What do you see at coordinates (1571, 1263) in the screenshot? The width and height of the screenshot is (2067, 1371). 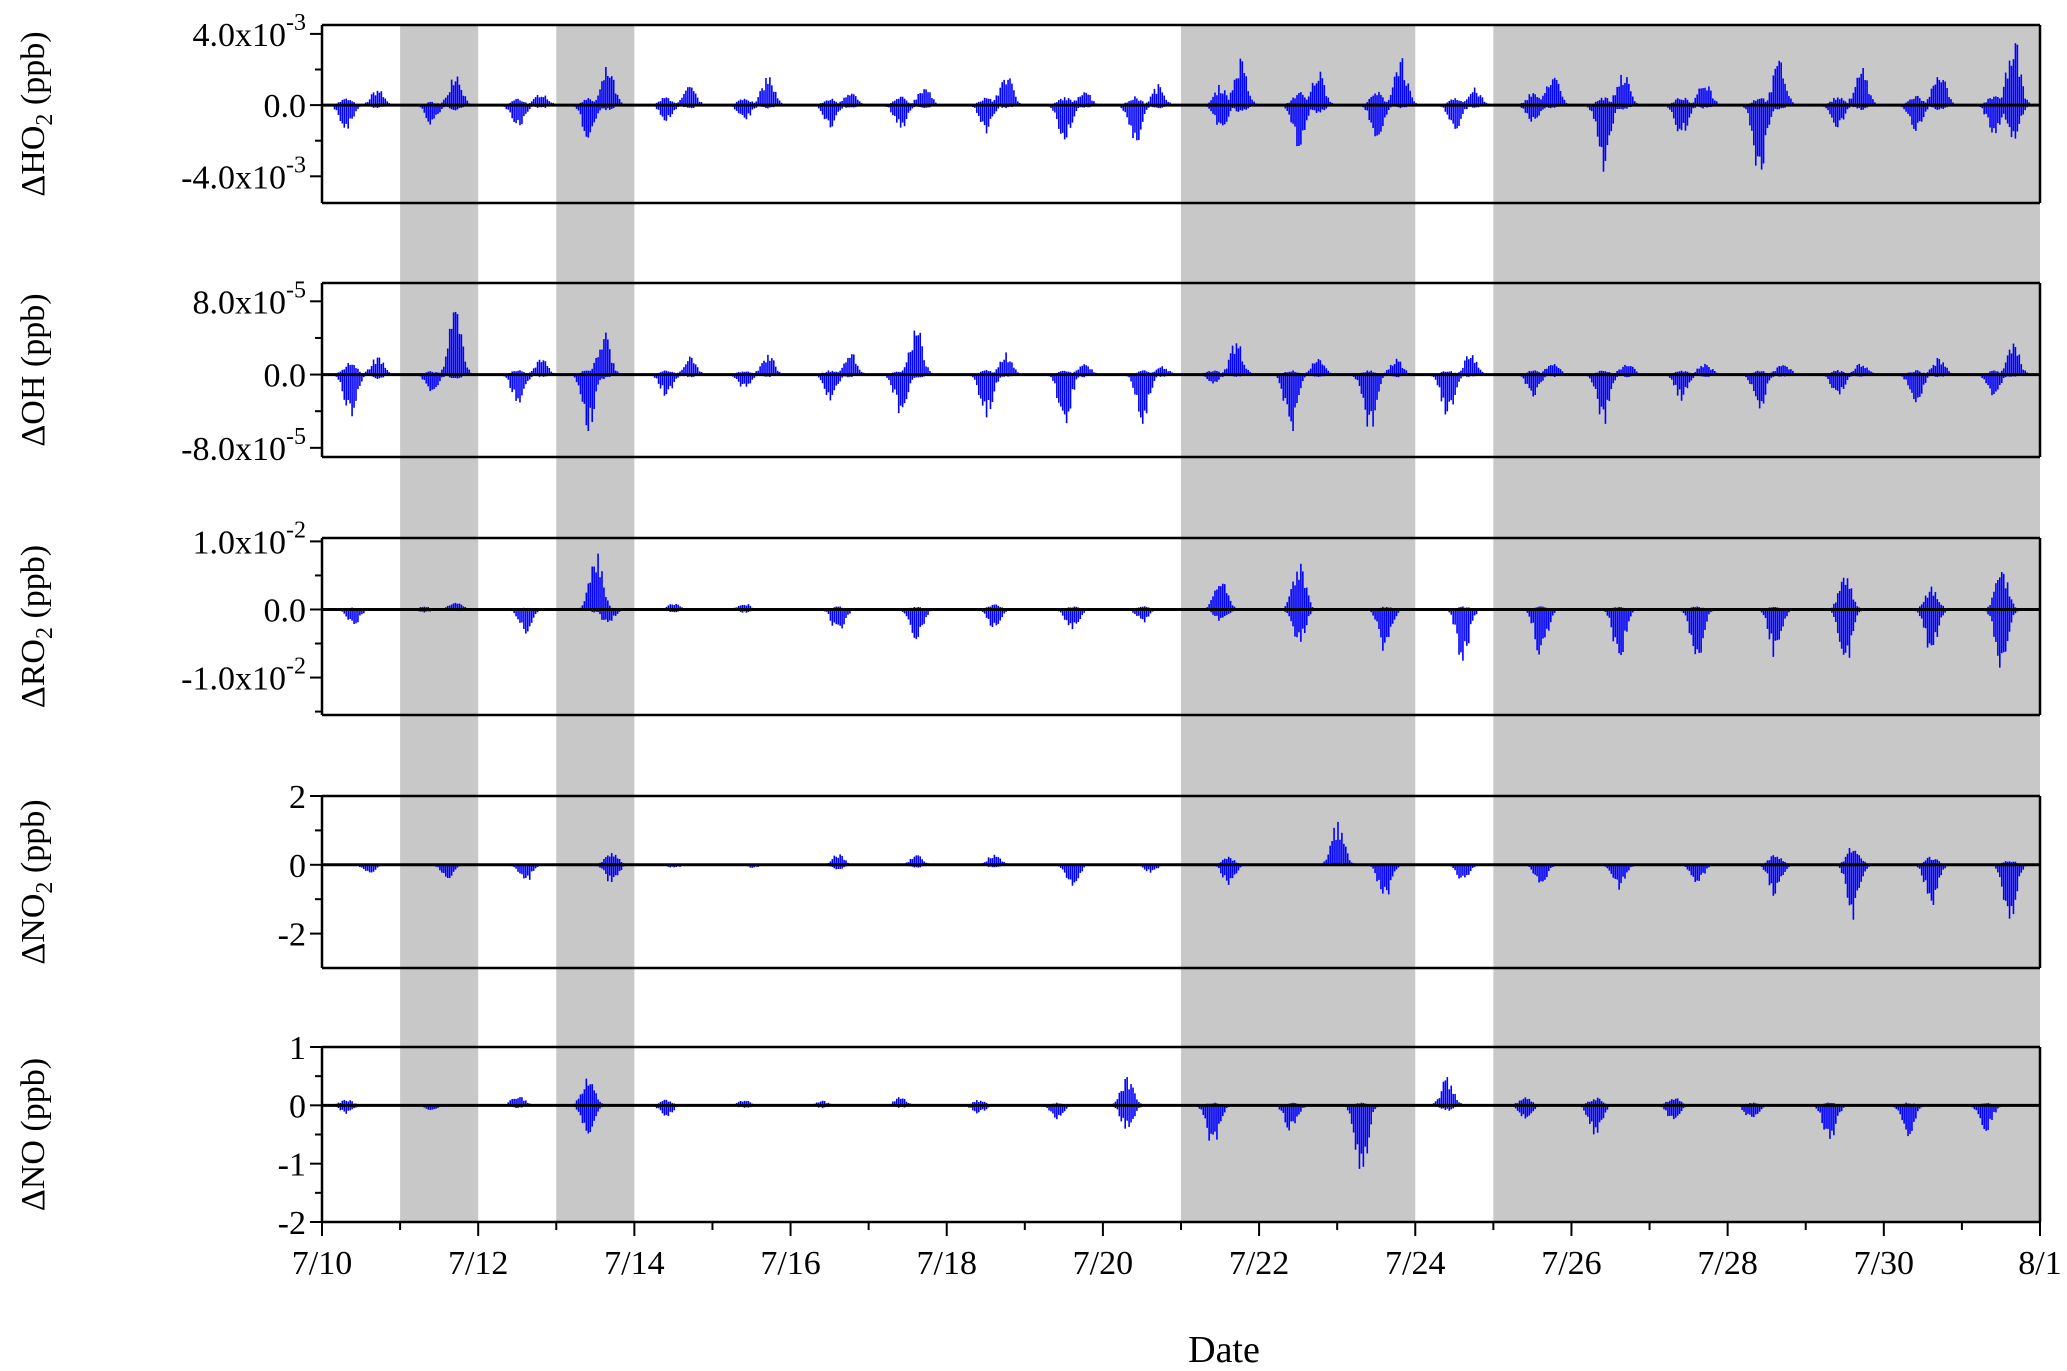 I see `x-tick-label: 7/26` at bounding box center [1571, 1263].